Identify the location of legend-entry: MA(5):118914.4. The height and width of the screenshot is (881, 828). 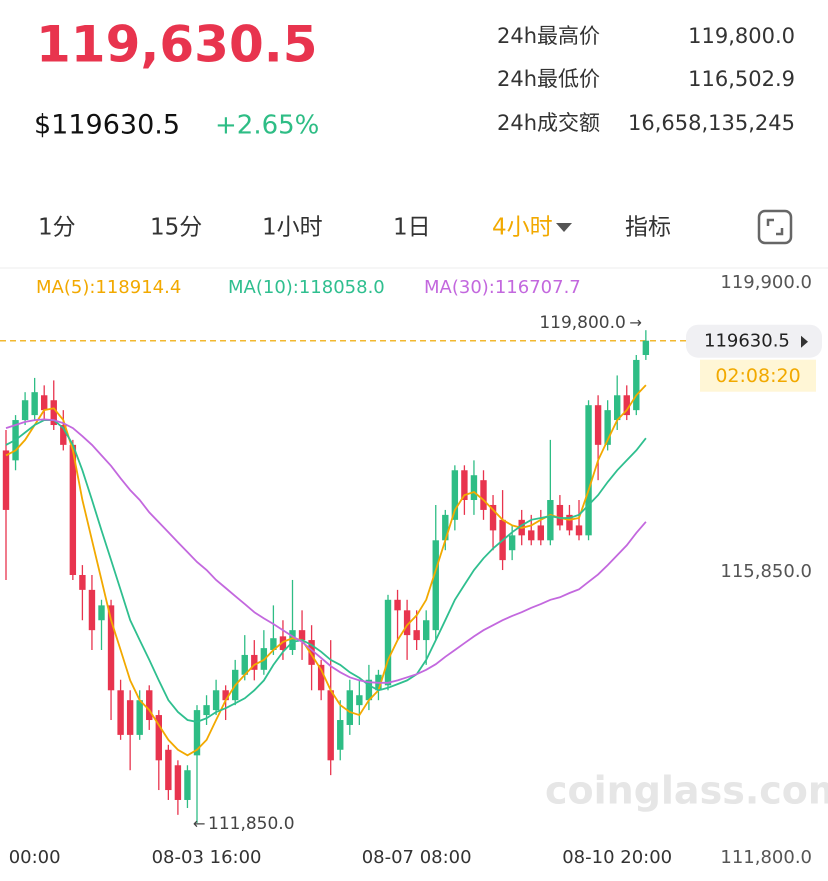
(108, 287).